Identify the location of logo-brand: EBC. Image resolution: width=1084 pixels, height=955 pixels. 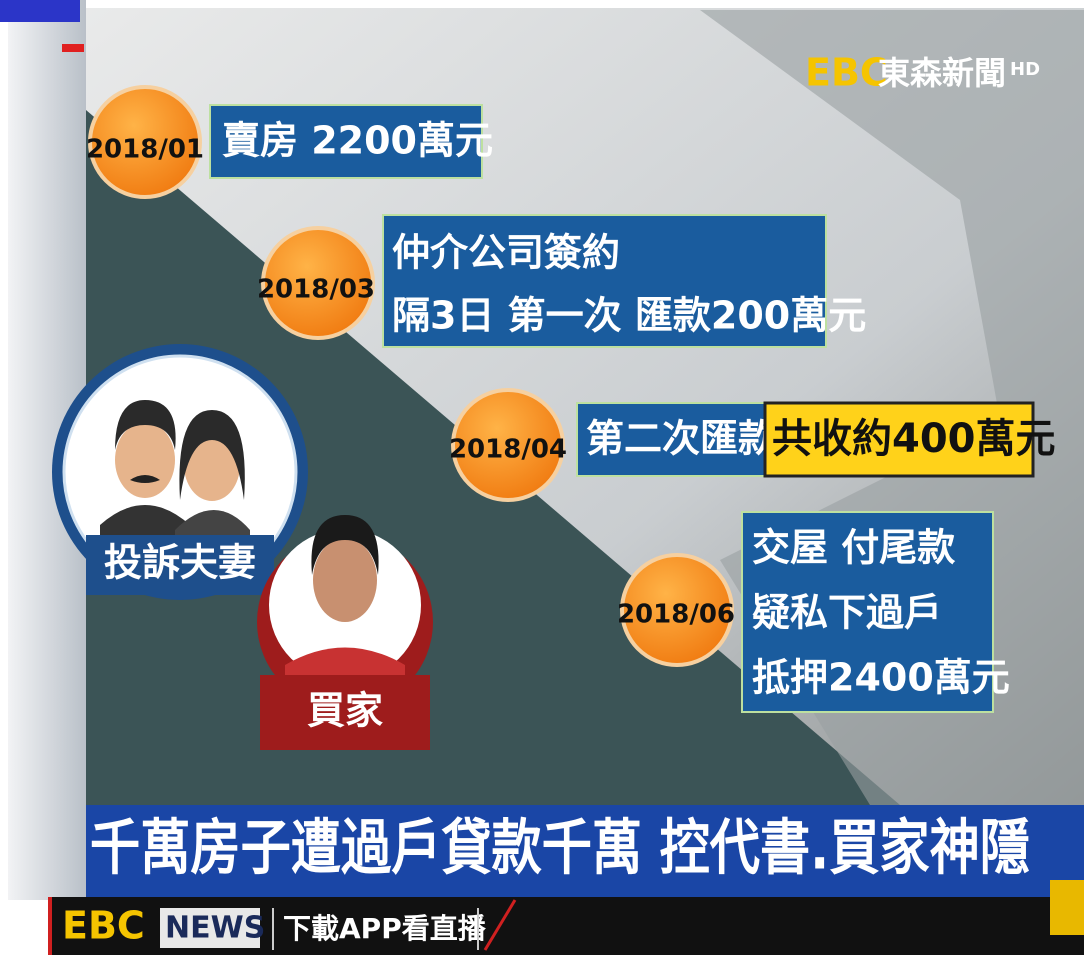
(846, 73).